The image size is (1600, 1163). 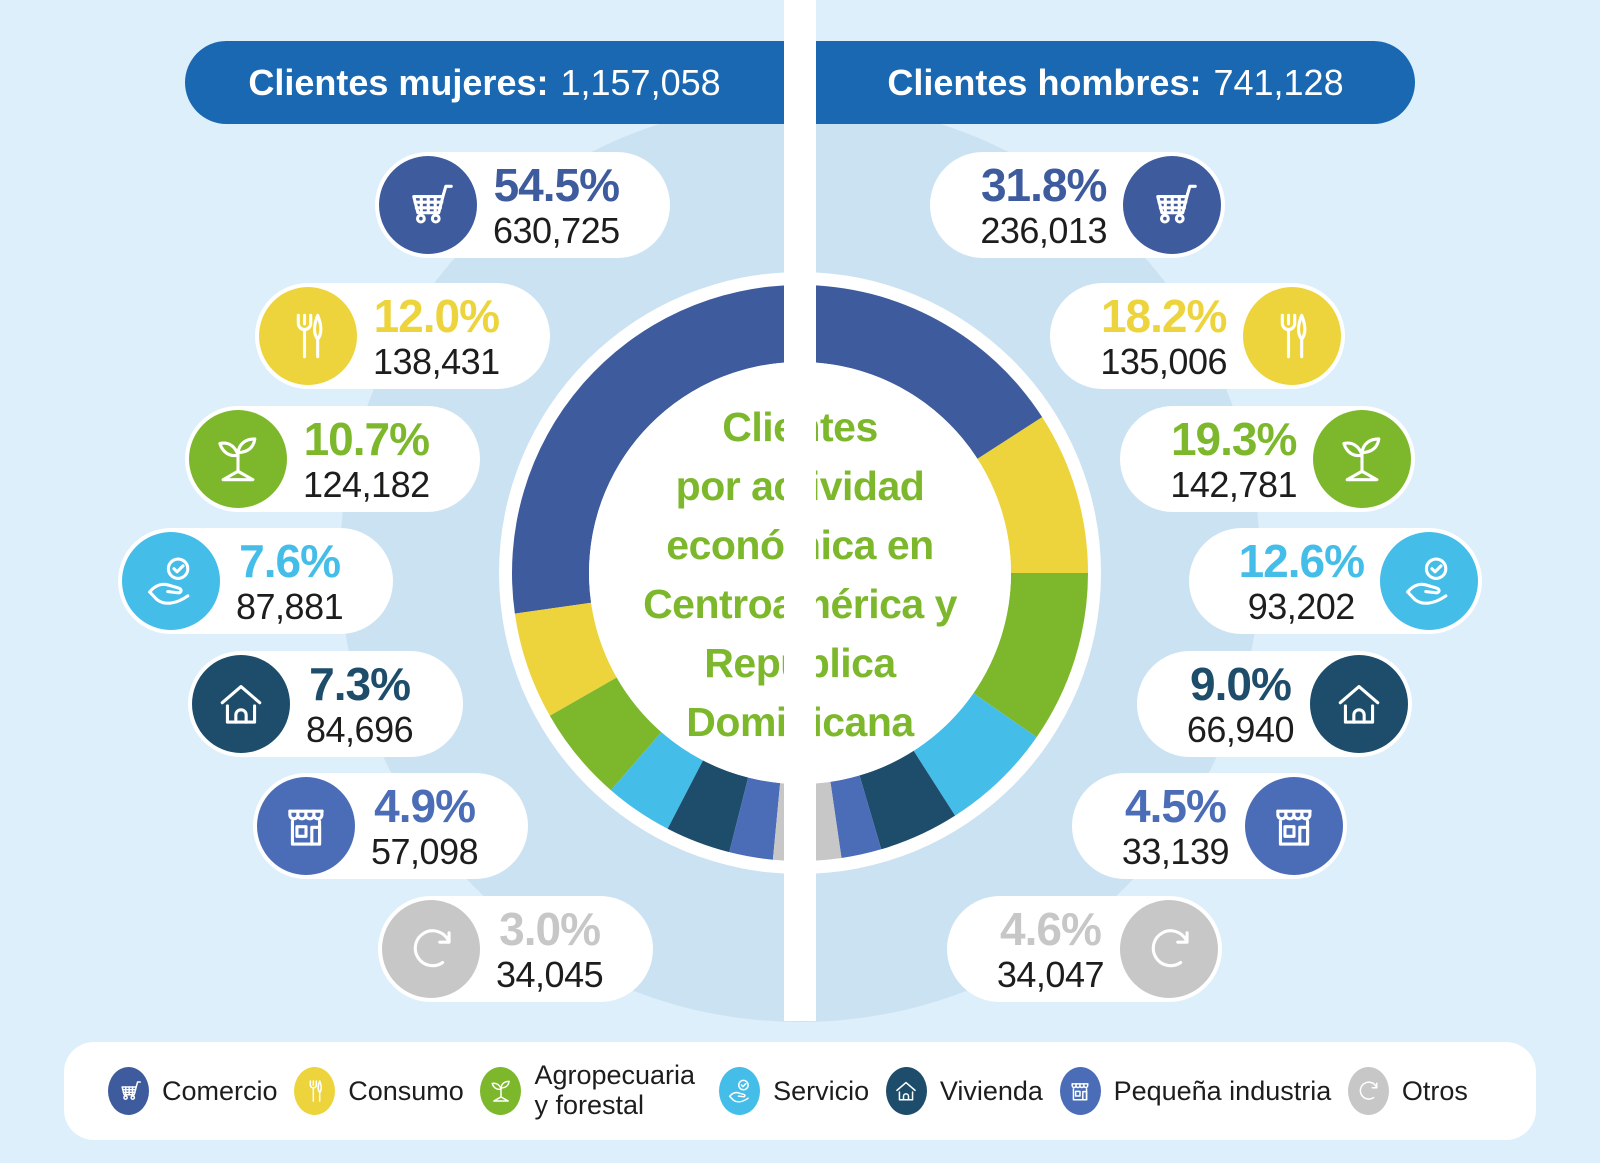 What do you see at coordinates (1233, 484) in the screenshot?
I see `stat-count: 142,781` at bounding box center [1233, 484].